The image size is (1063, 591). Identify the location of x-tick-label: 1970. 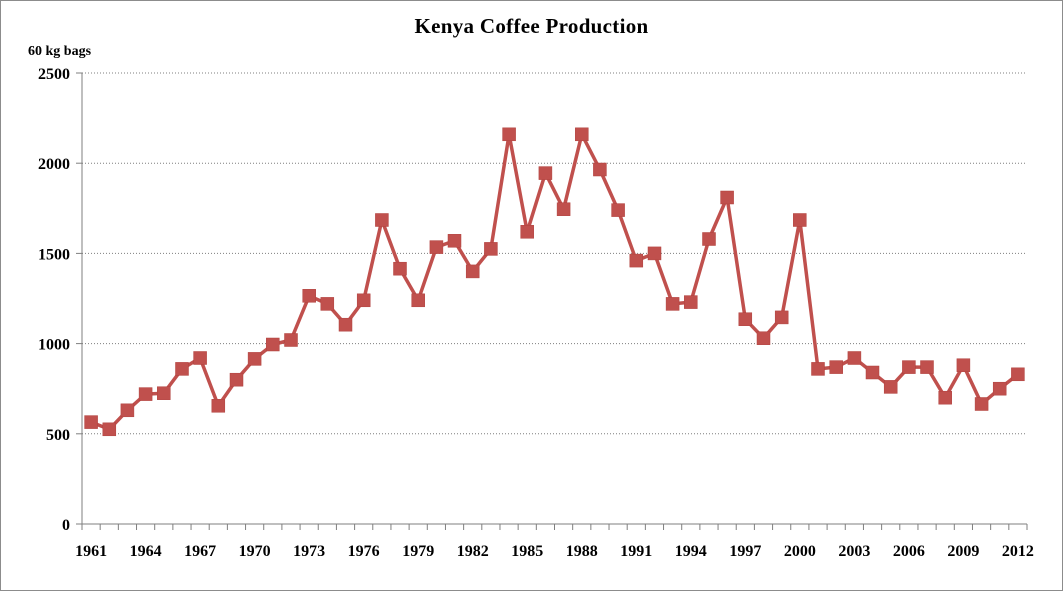
(255, 551).